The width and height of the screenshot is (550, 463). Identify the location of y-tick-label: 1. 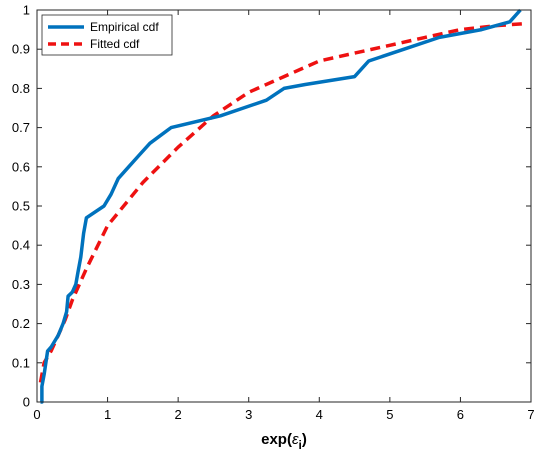
(26, 10).